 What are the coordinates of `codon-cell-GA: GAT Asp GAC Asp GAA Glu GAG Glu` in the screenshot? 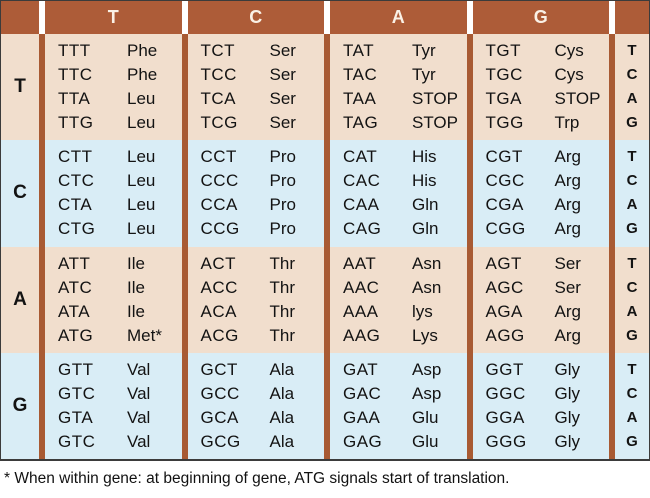 It's located at (398, 405).